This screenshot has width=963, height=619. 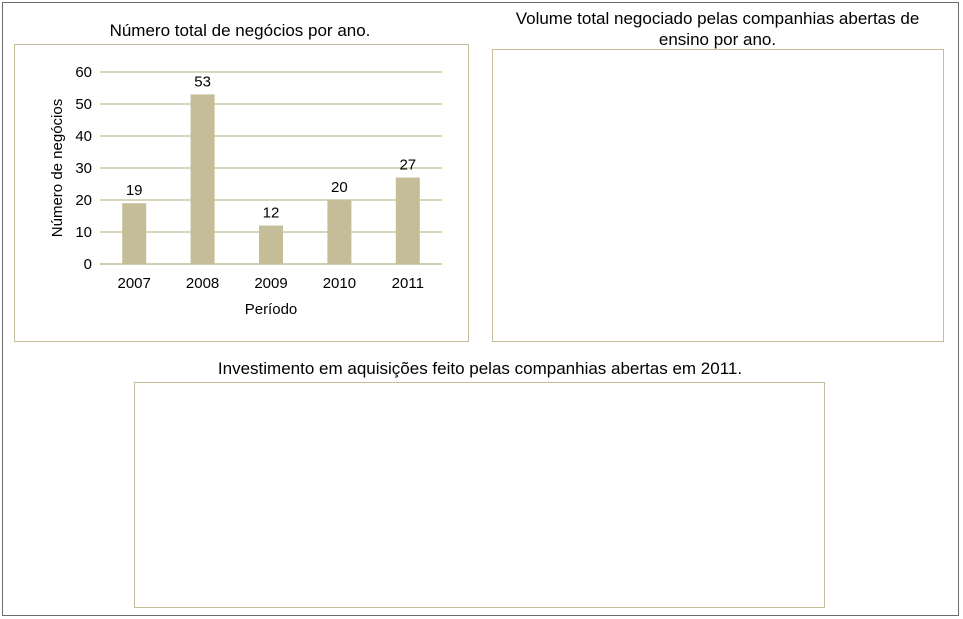 What do you see at coordinates (339, 283) in the screenshot?
I see `chart1-x-tick-label: 2010` at bounding box center [339, 283].